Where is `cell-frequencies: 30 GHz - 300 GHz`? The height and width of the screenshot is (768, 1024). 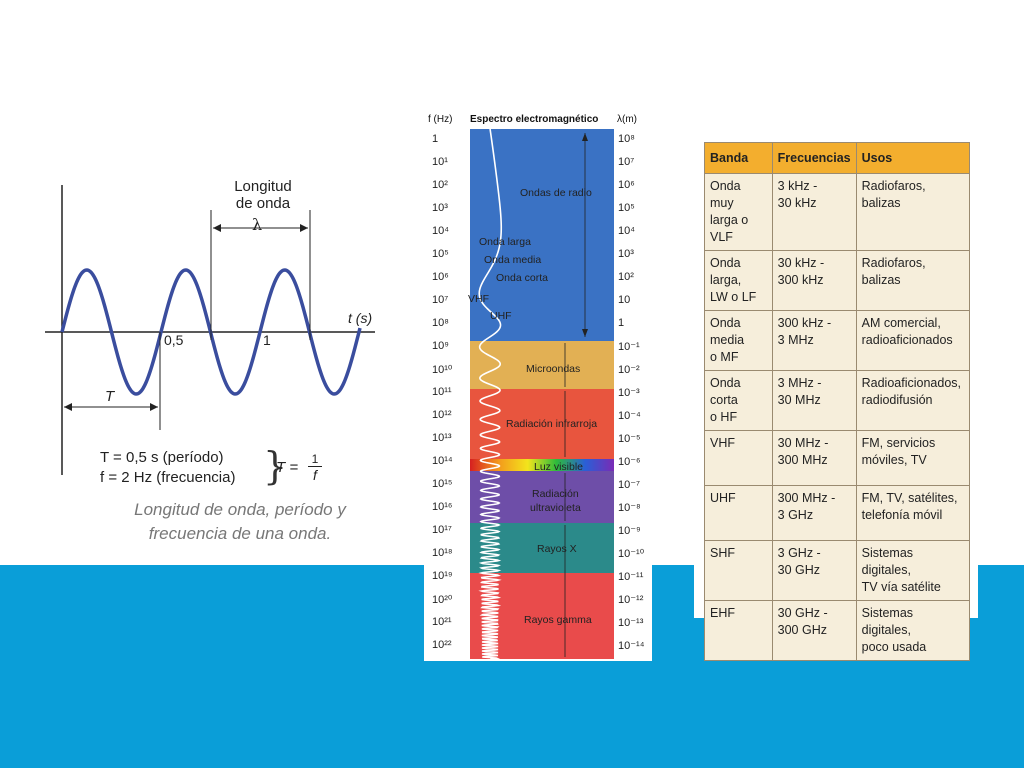 cell-frequencies: 30 GHz - 300 GHz is located at coordinates (814, 630).